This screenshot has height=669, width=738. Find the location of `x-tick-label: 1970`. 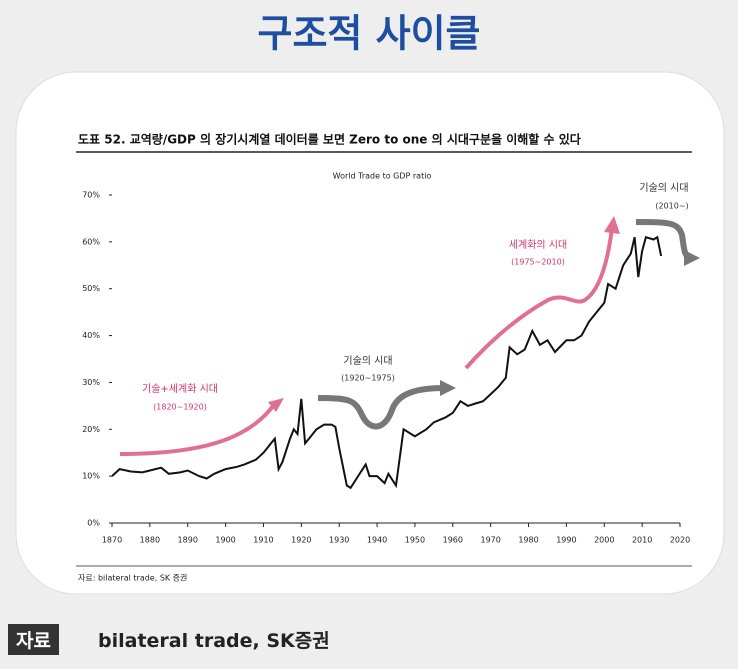

x-tick-label: 1970 is located at coordinates (490, 540).